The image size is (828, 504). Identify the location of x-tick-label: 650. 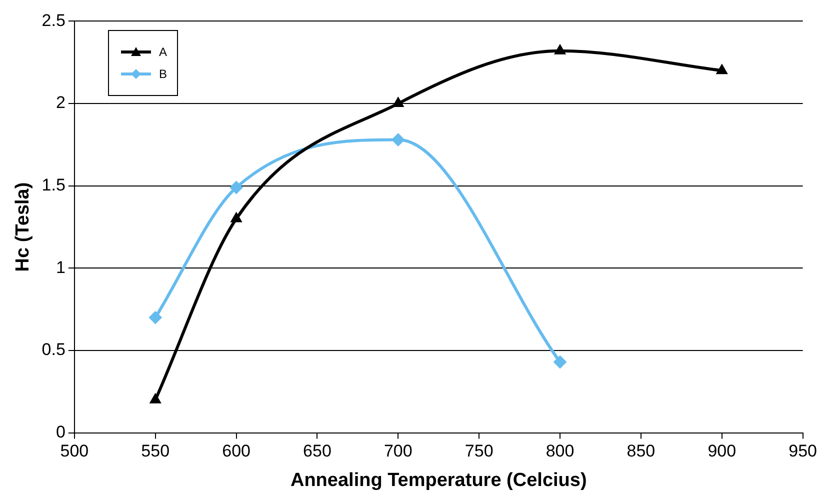
(317, 451).